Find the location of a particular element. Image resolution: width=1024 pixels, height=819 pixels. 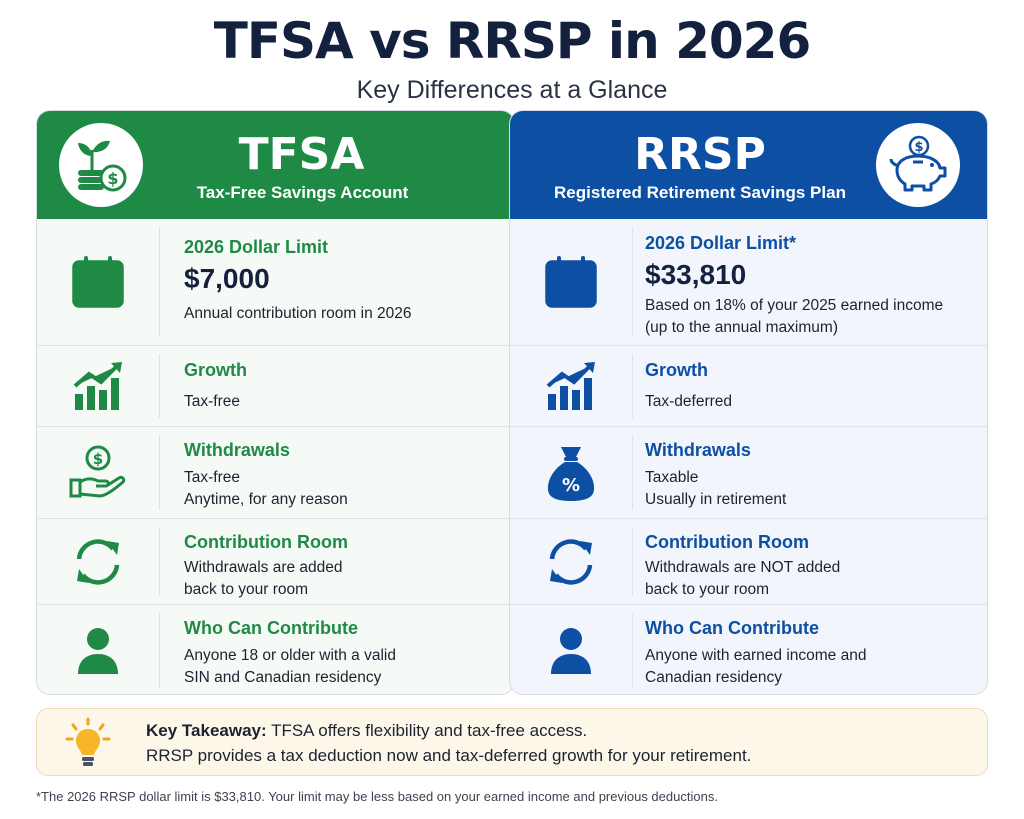

tfsa-header: $ TFSA Tax-Free Savings Account is located at coordinates (275, 165).